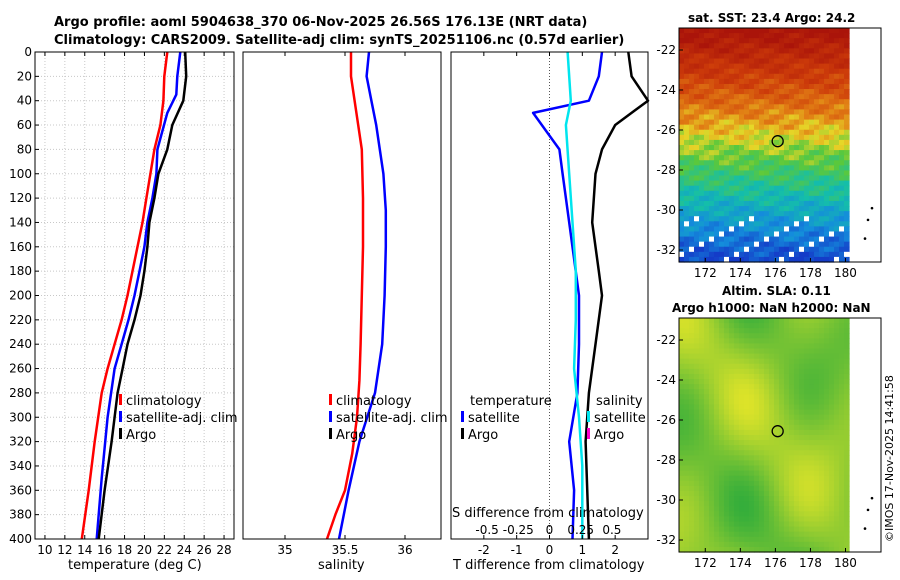  Describe the element at coordinates (84, 550) in the screenshot. I see `x-tick-label: 14` at that location.